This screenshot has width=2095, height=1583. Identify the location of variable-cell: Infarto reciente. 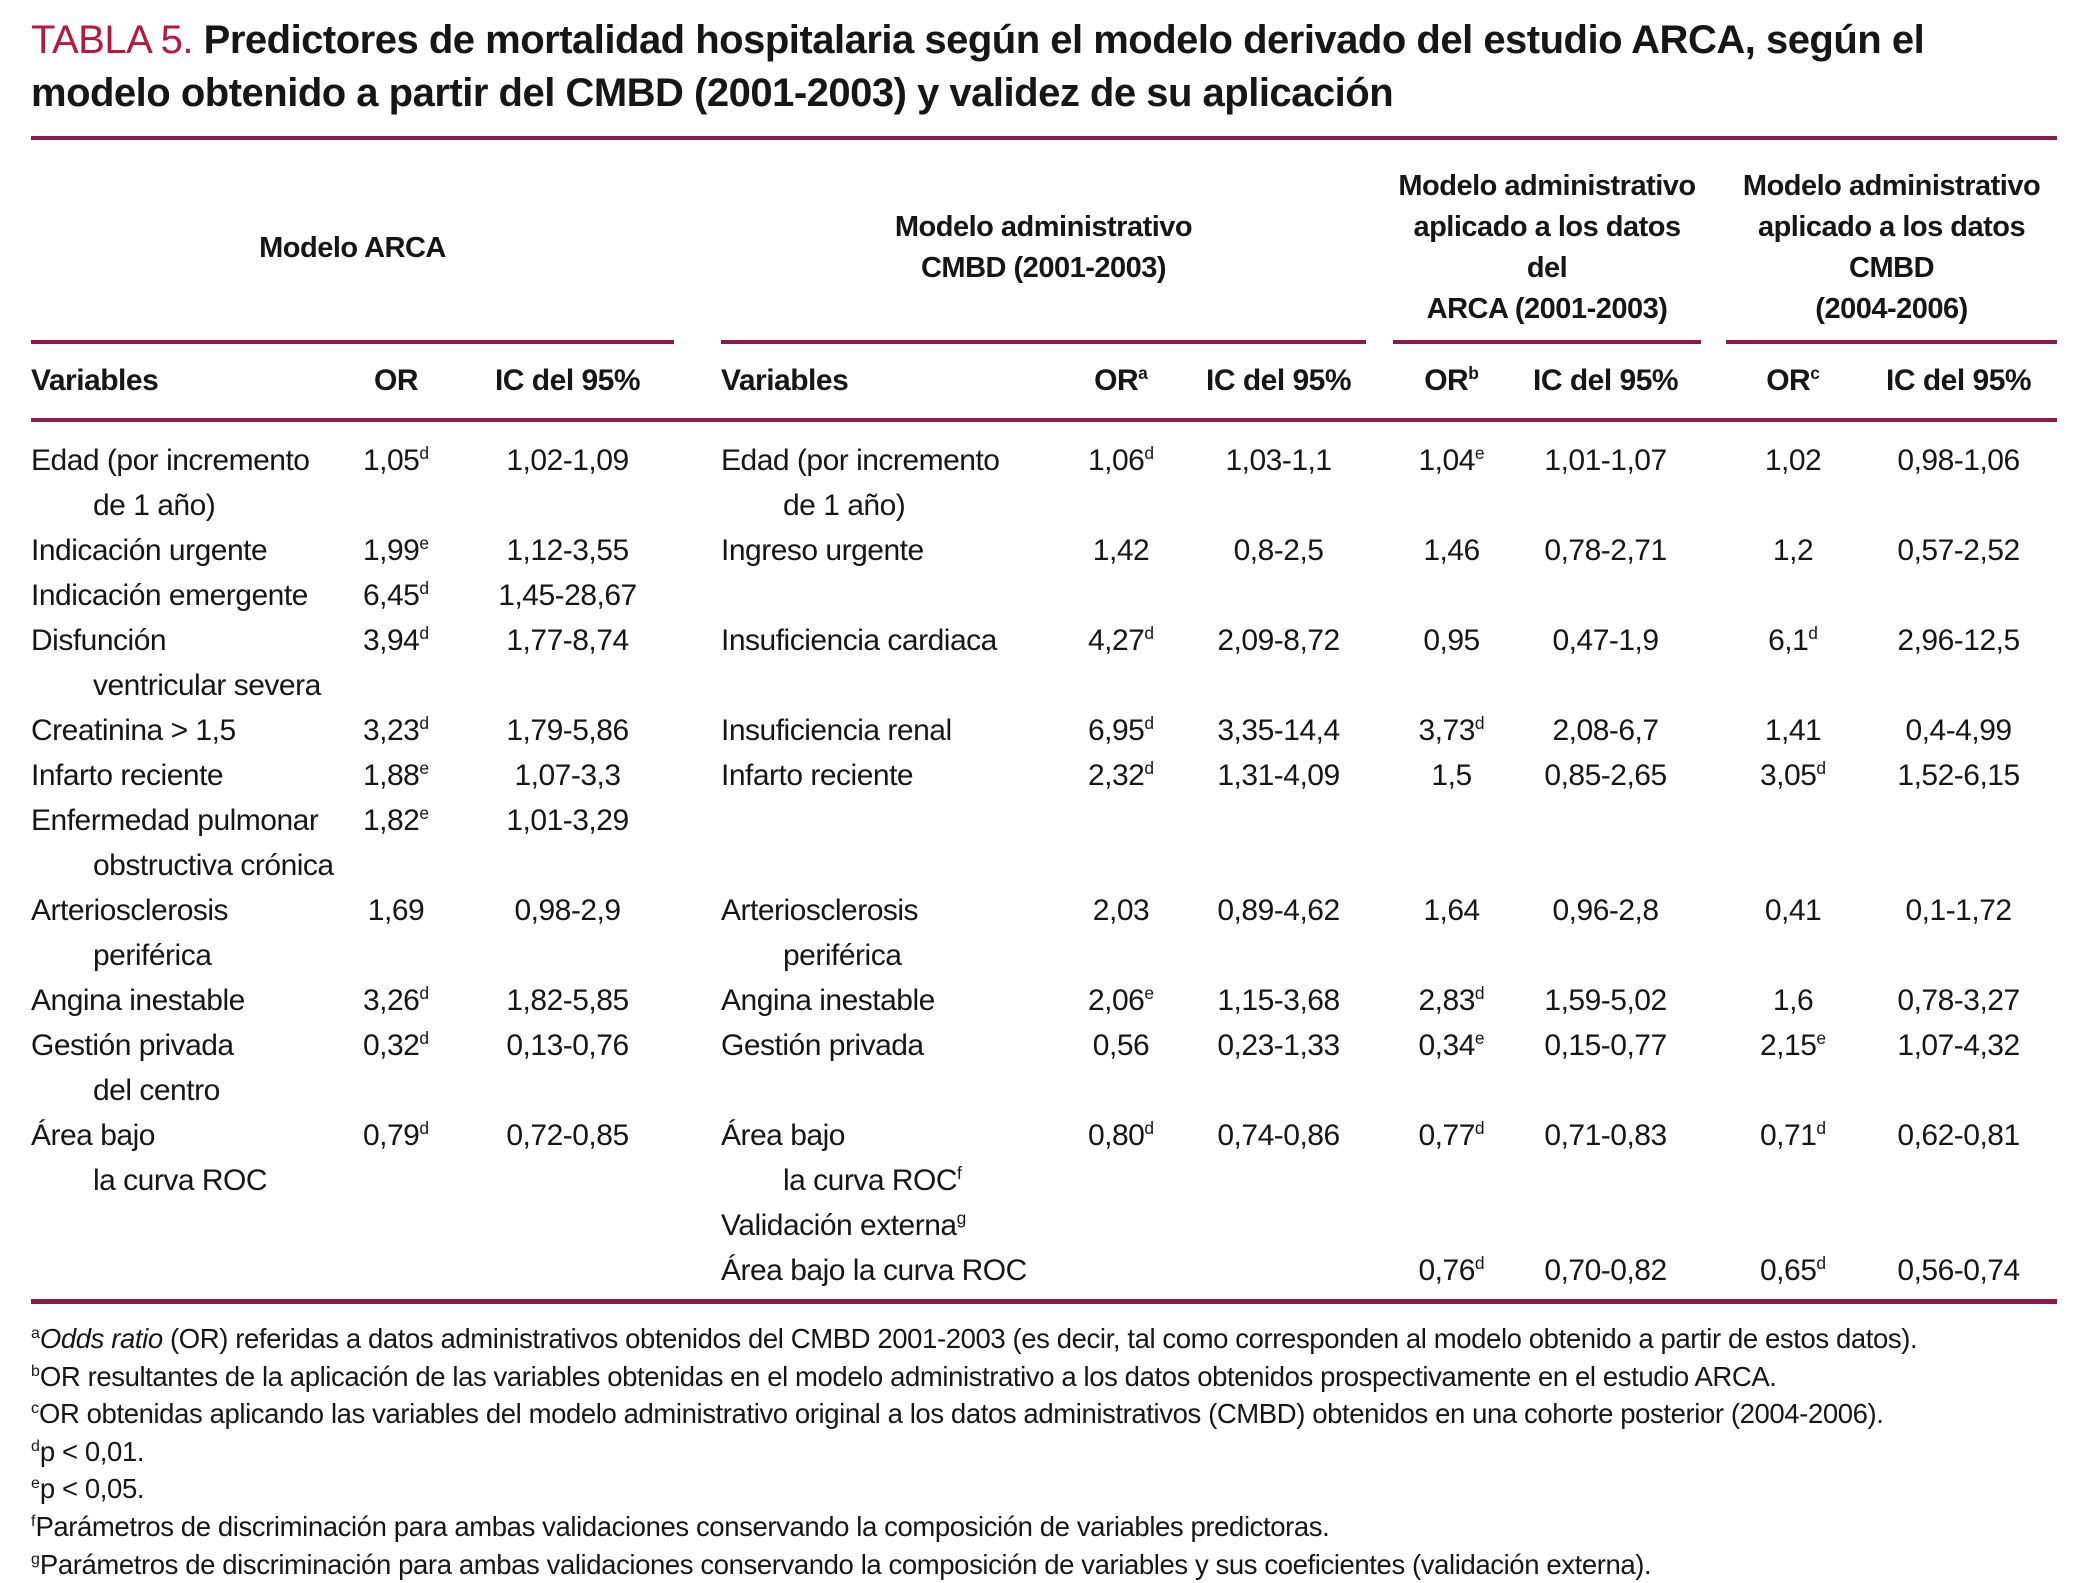
(886, 775).